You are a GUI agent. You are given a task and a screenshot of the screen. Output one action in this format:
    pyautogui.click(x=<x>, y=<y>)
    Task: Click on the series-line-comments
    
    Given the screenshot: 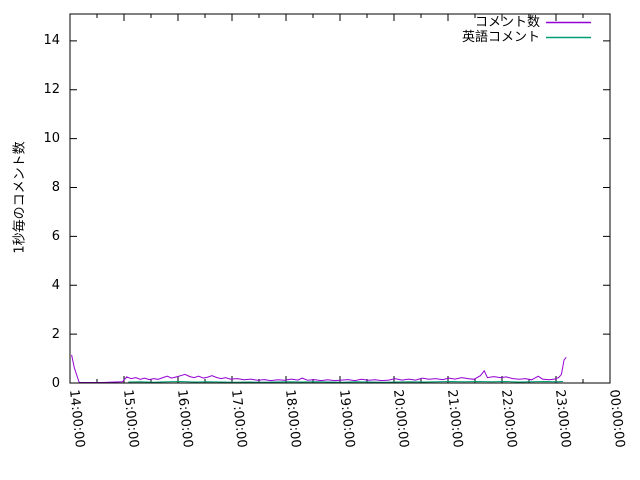 What is the action you would take?
    pyautogui.click(x=319, y=368)
    